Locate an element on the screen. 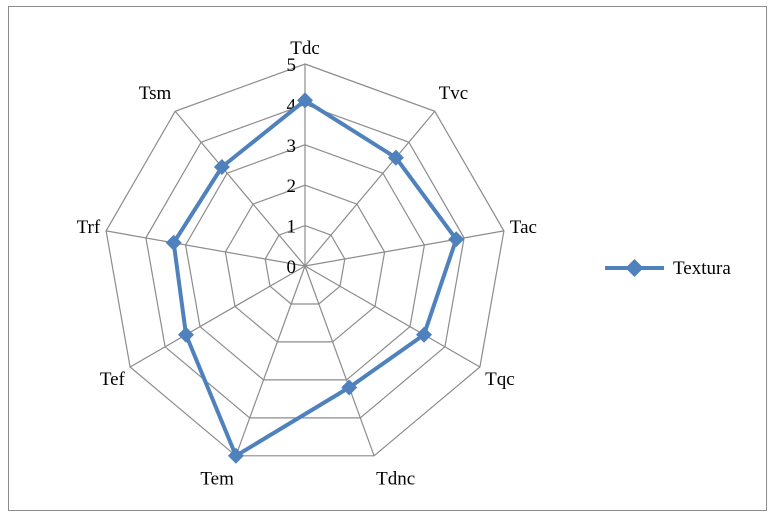  category-label: Trf is located at coordinates (89, 227).